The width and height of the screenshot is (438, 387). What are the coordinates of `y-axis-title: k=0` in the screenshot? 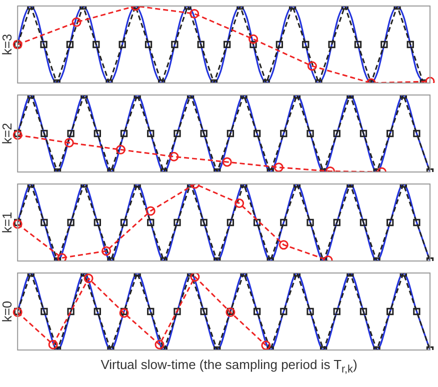 It's located at (7, 311).